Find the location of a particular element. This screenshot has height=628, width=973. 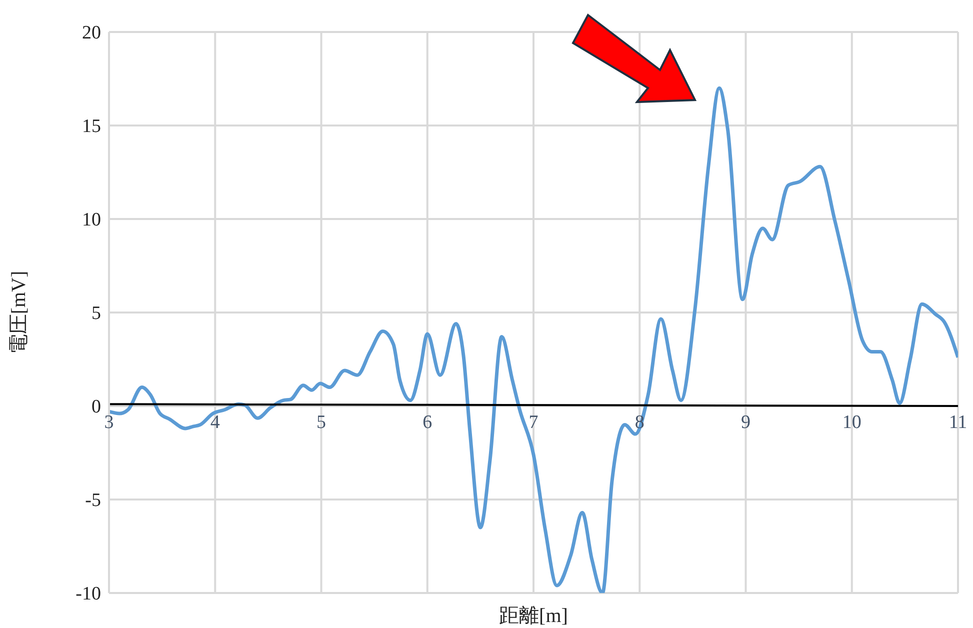

y-tick-label: 15 is located at coordinates (91, 127).